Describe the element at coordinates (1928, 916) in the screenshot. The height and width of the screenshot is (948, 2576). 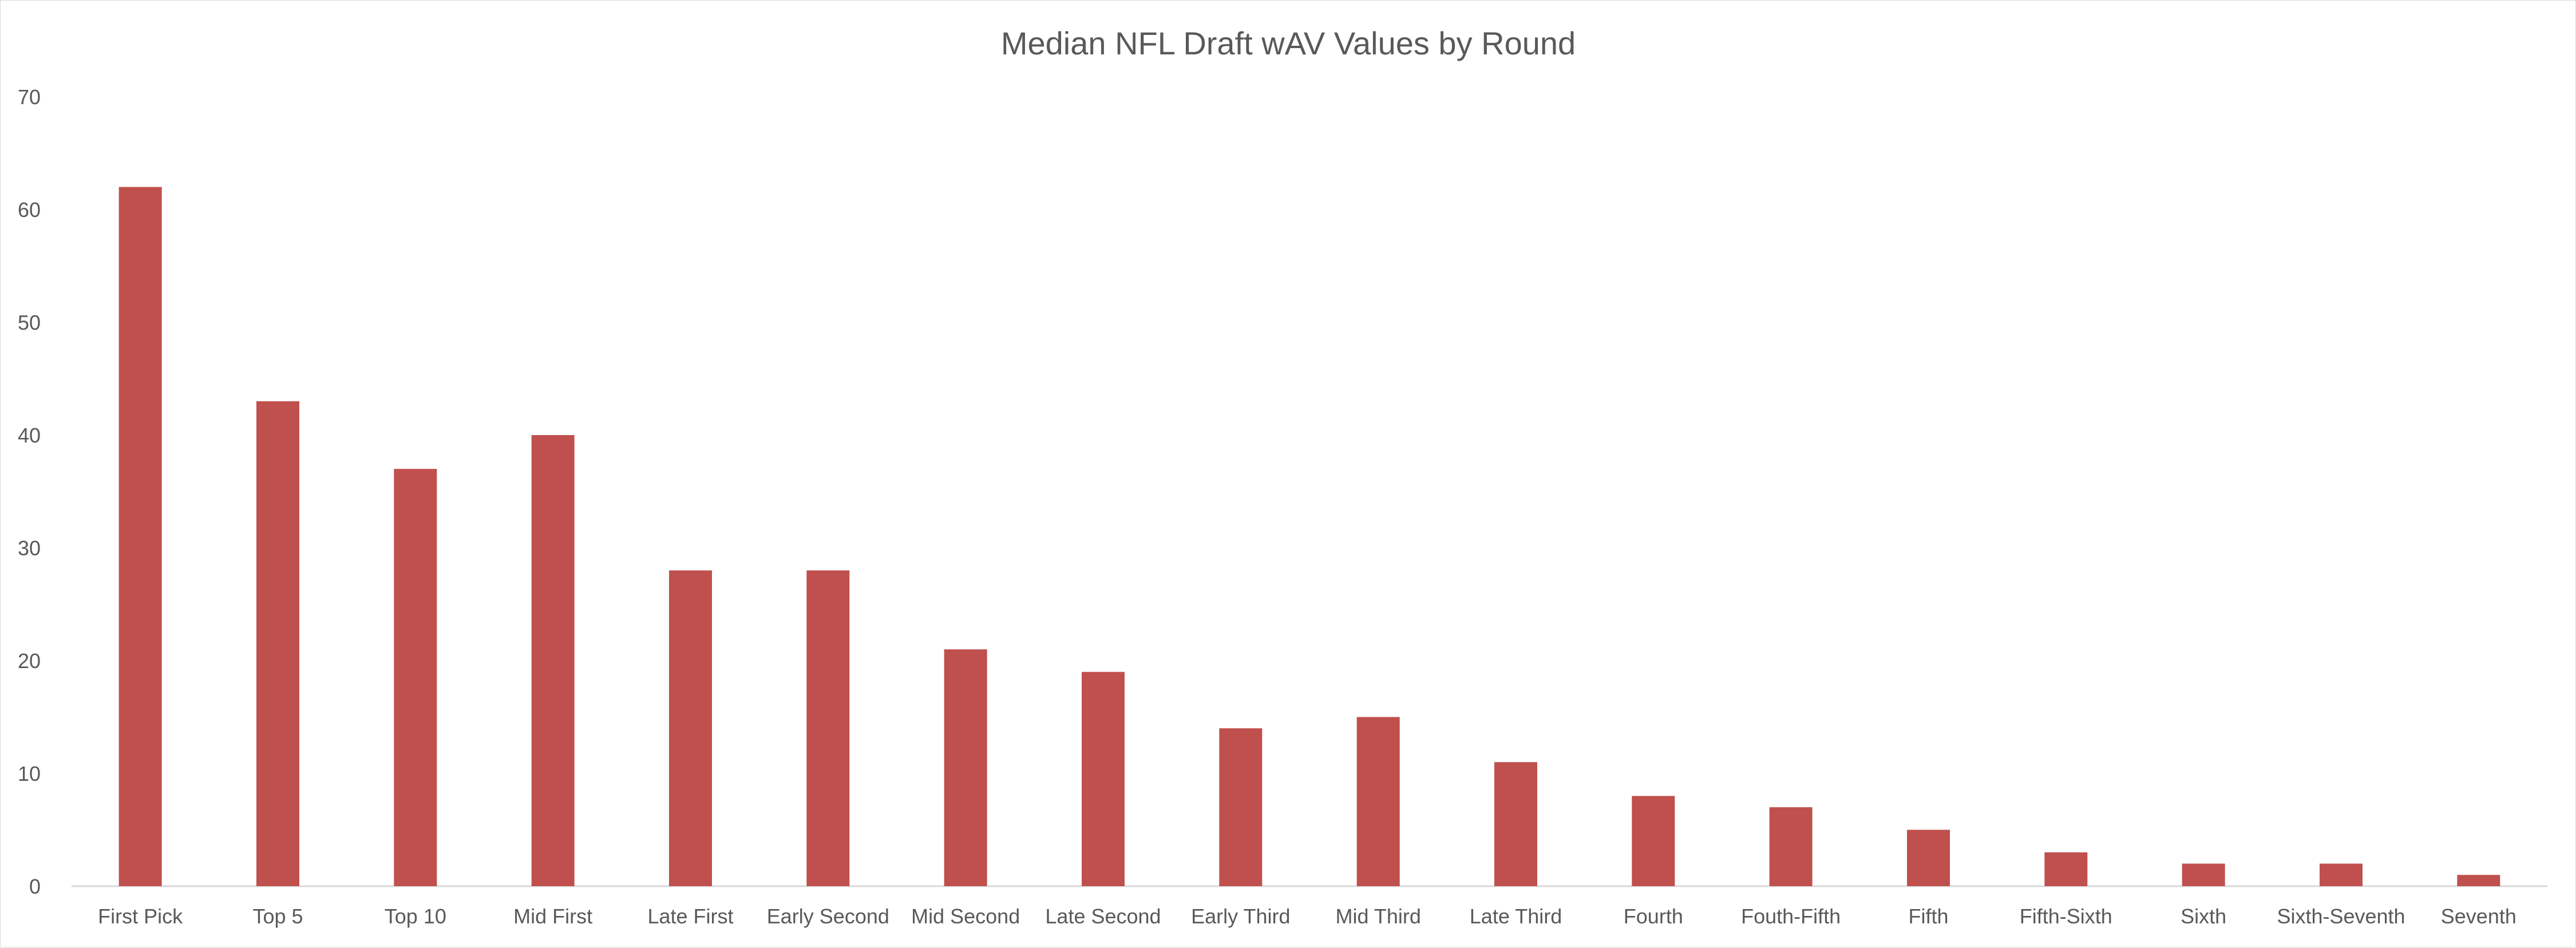
I see `x-tick-label: Fifth` at that location.